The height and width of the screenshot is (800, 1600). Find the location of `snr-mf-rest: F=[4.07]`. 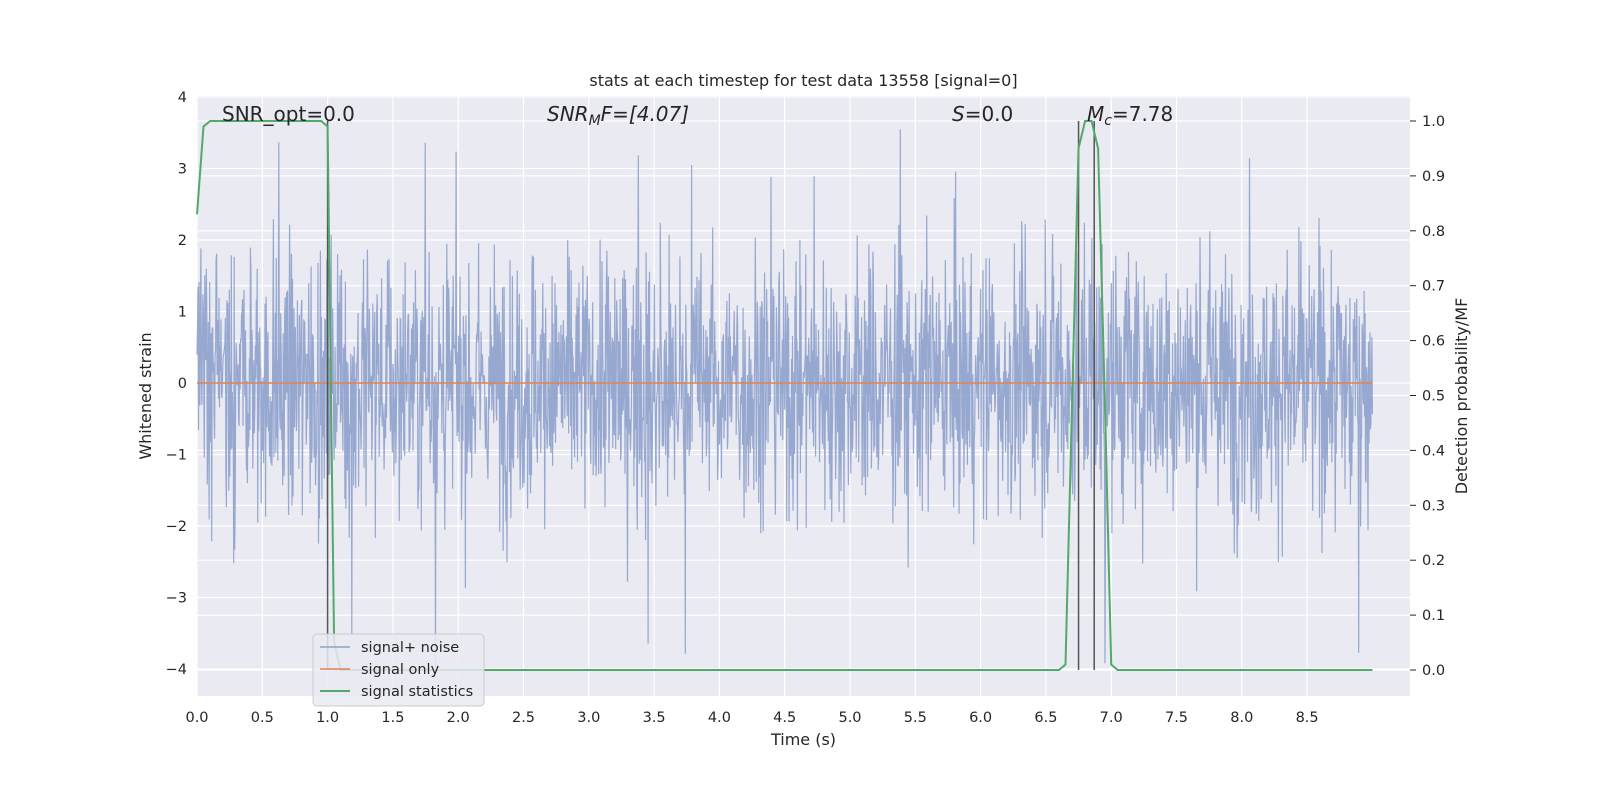

snr-mf-rest: F=[4.07] is located at coordinates (645, 114).